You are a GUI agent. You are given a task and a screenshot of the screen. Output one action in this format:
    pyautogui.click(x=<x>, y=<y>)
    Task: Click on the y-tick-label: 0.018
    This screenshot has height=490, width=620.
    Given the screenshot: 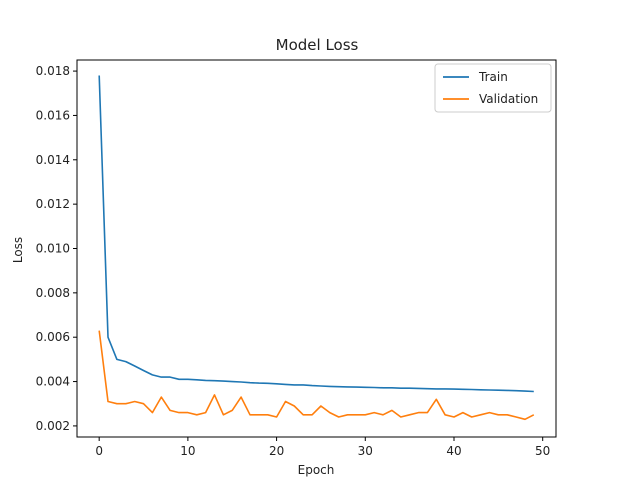 What is the action you would take?
    pyautogui.click(x=53, y=71)
    